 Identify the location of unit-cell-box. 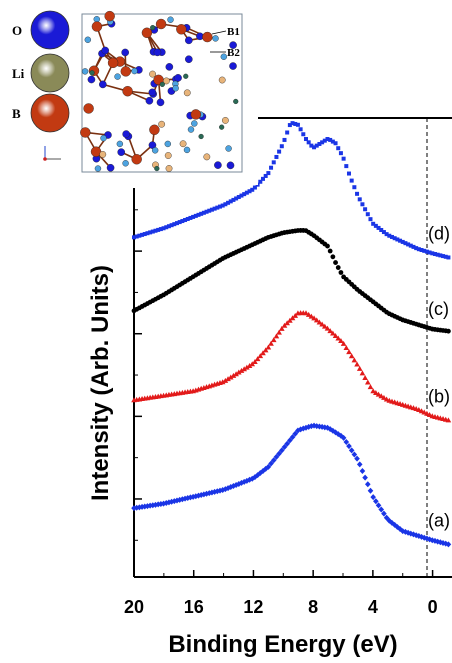
(162, 93).